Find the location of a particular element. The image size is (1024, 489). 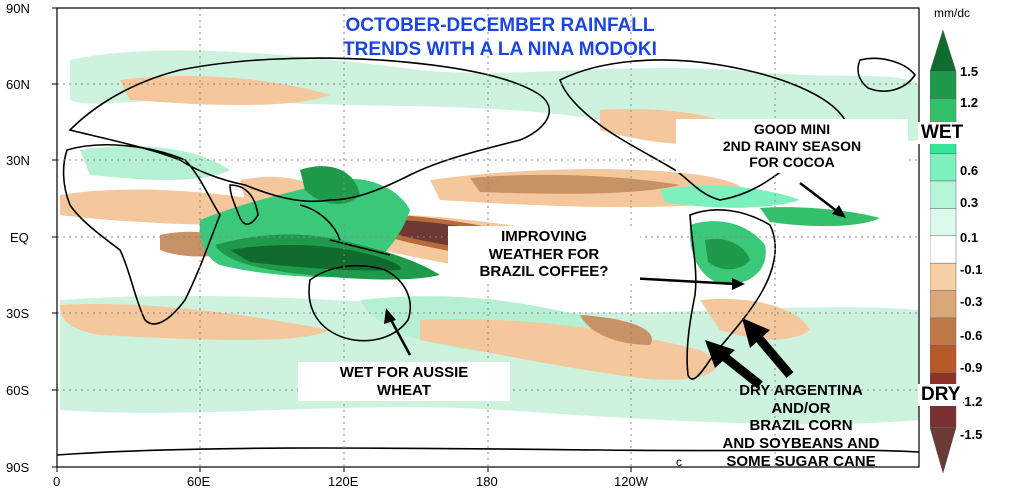

lon-label: 180 is located at coordinates (487, 481).